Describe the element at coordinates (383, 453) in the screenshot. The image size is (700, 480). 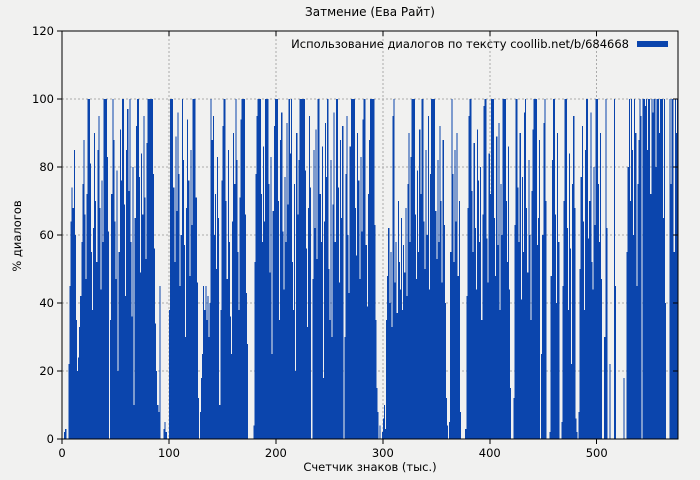
I see `x-tick-label: 300` at that location.